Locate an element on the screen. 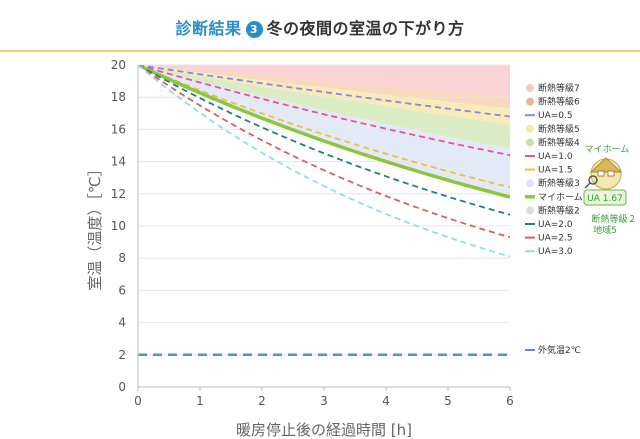  result-title: 診断結果 is located at coordinates (208, 28).